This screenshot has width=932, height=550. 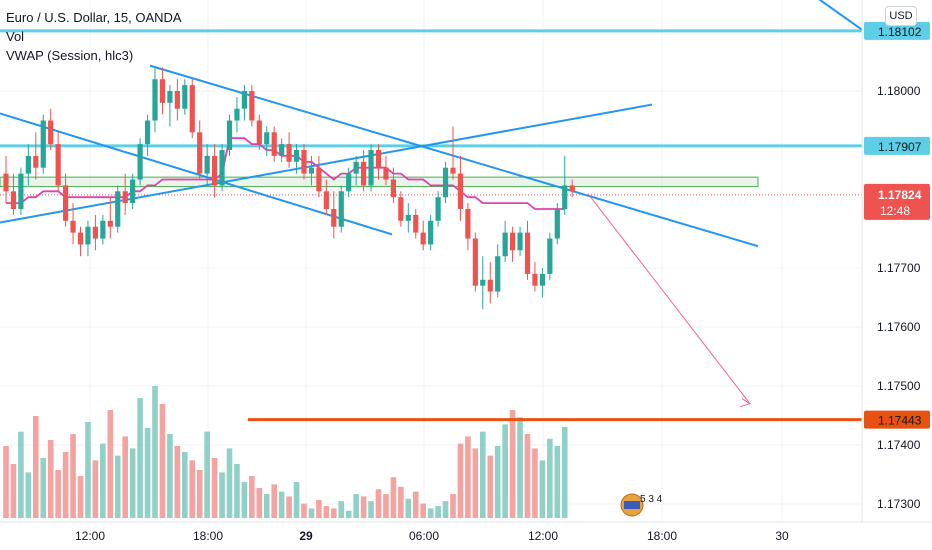 I want to click on event-badge: 5 3 4, so click(x=641, y=505).